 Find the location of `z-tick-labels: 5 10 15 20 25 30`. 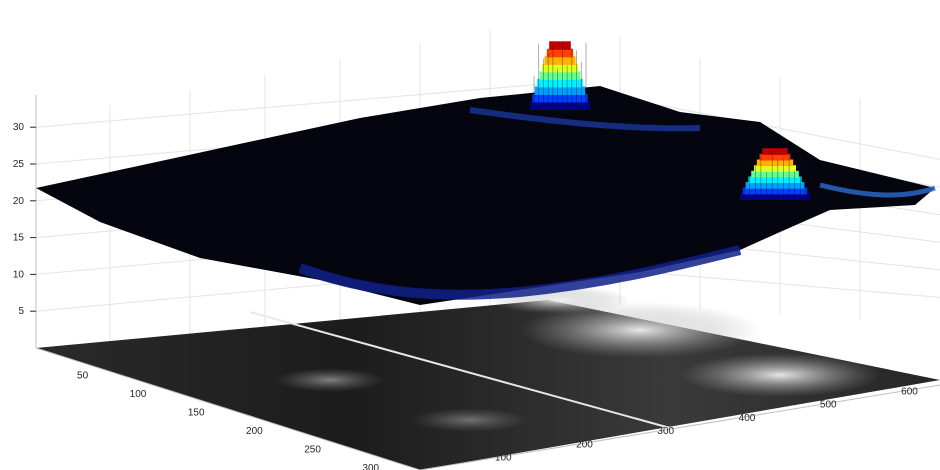

z-tick-labels: 5 10 15 20 25 30 is located at coordinates (24, 219).